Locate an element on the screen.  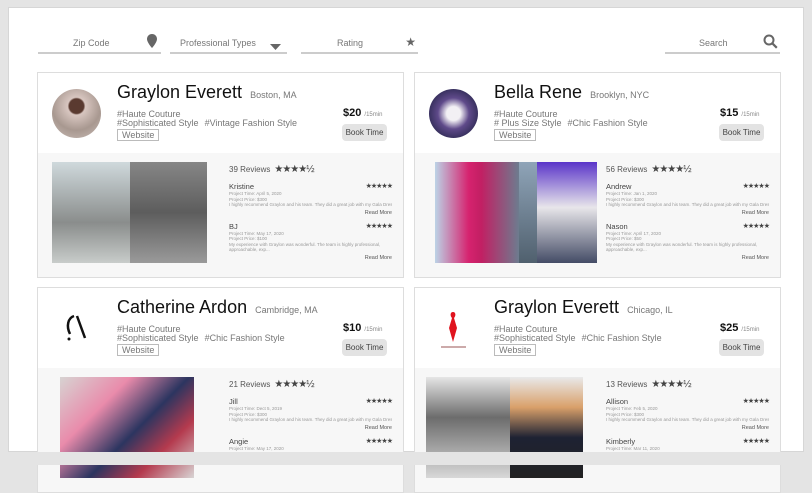
professional-name: Graylon Everett Boston, MA is located at coordinates (207, 92).